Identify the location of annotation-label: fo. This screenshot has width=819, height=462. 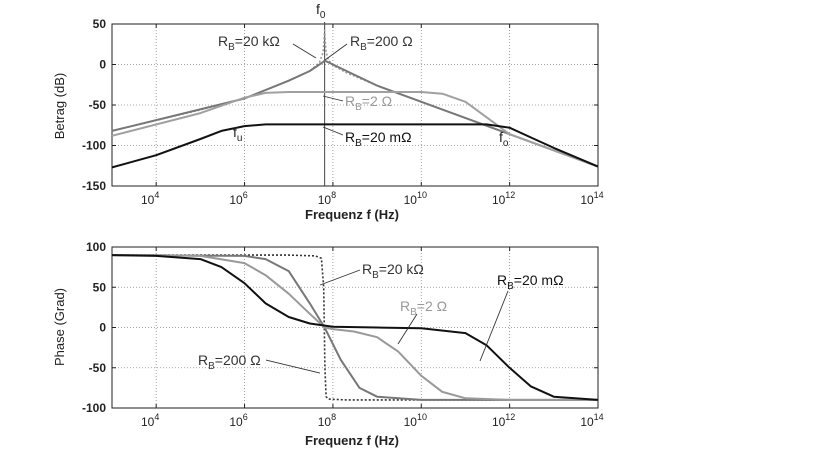
(504, 139).